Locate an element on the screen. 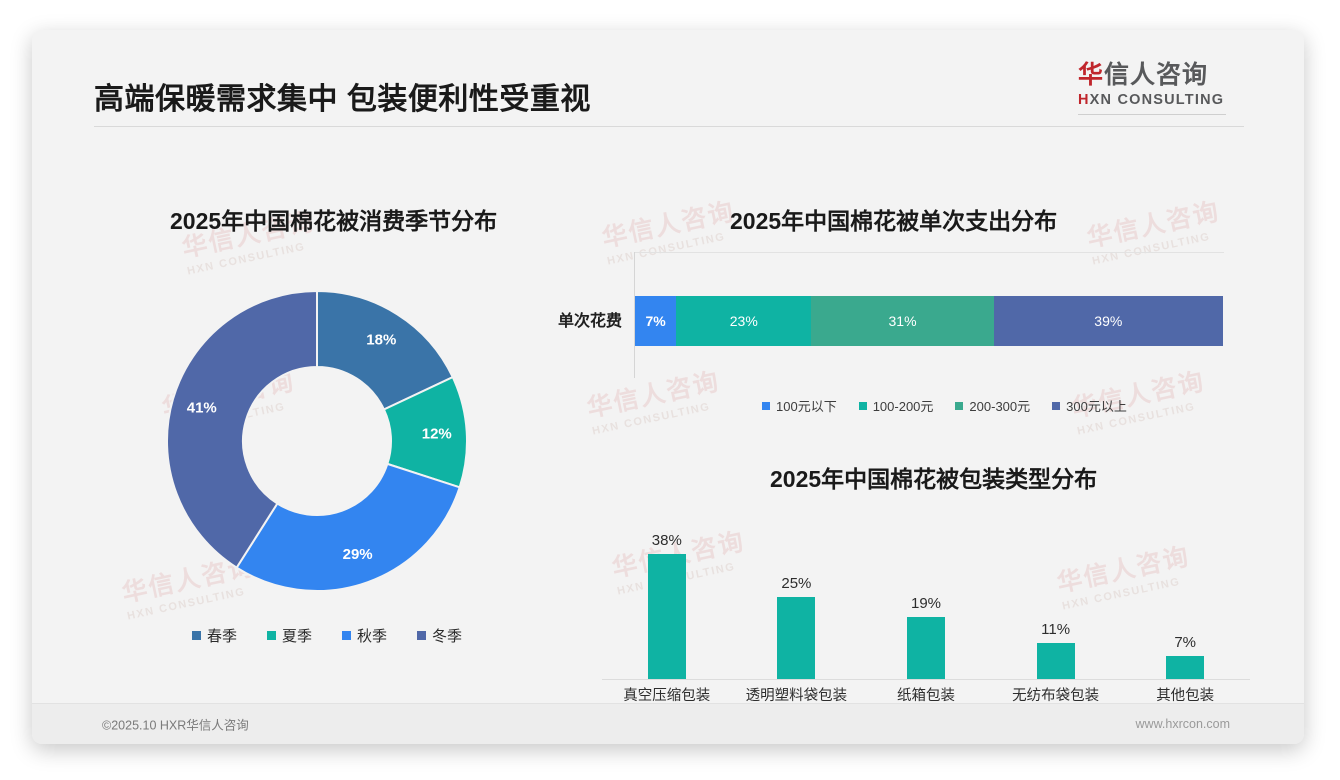  logo-chinese: 华信人咨询 is located at coordinates (1160, 75).